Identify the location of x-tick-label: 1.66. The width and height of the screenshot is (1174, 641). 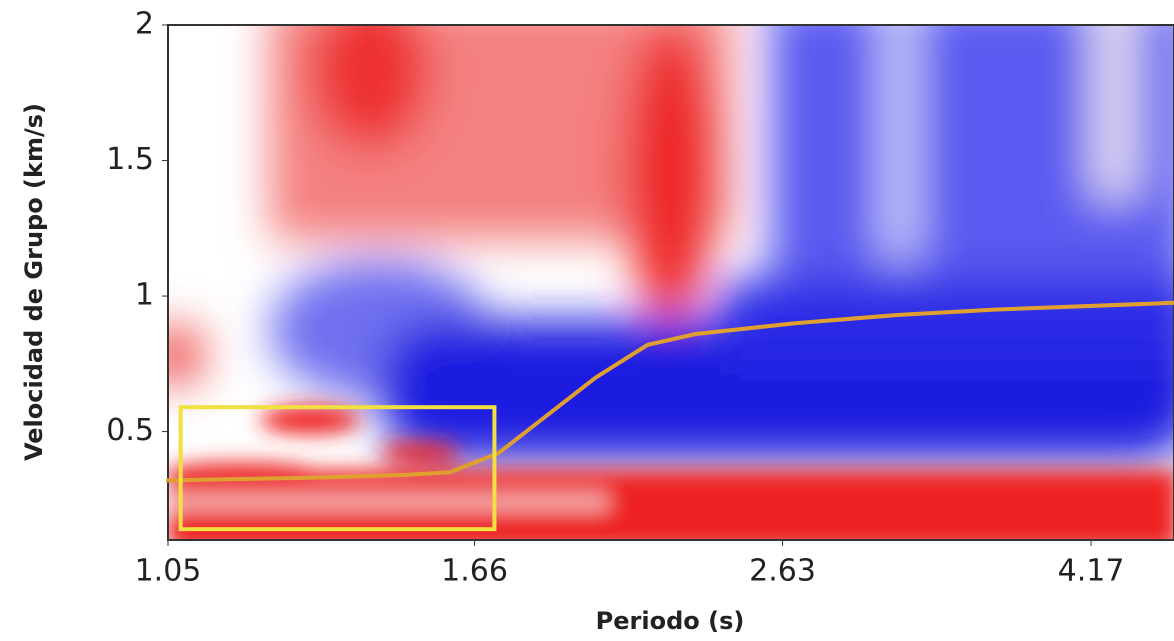
(474, 571).